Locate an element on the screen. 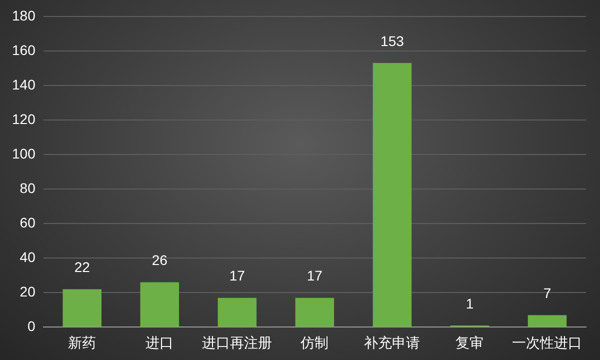  y-tick-label: 0 is located at coordinates (32, 326).